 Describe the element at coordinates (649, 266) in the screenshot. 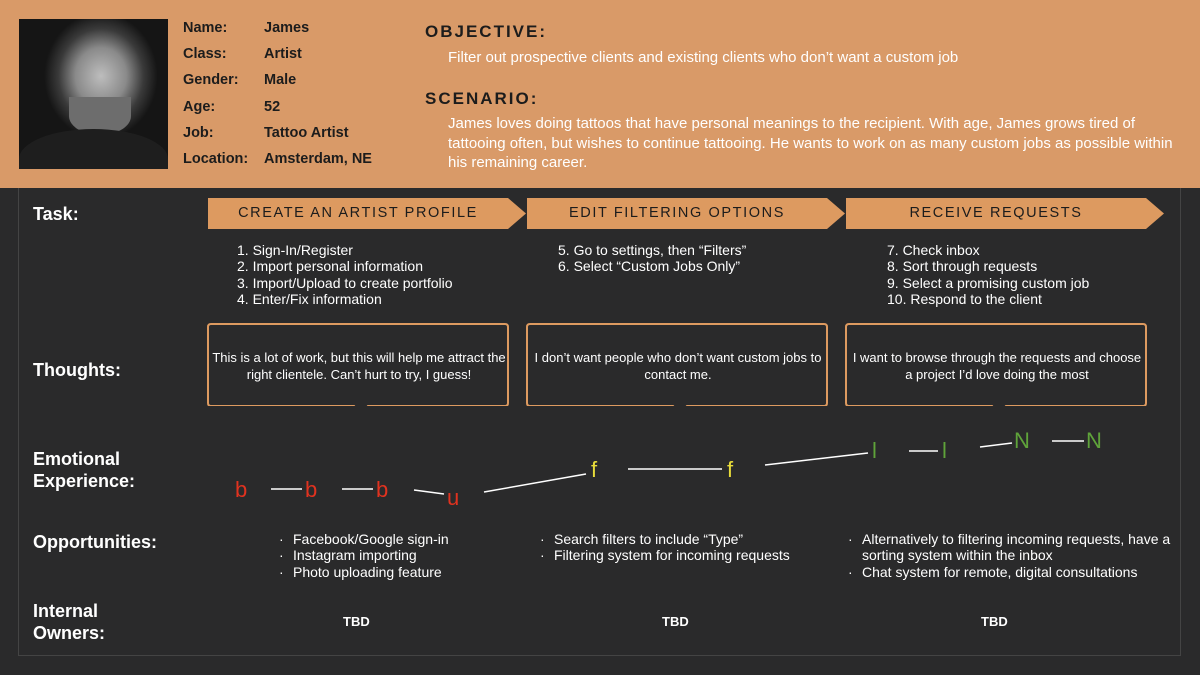

I see `task-step: 6. Select “Custom Jobs Only”` at that location.